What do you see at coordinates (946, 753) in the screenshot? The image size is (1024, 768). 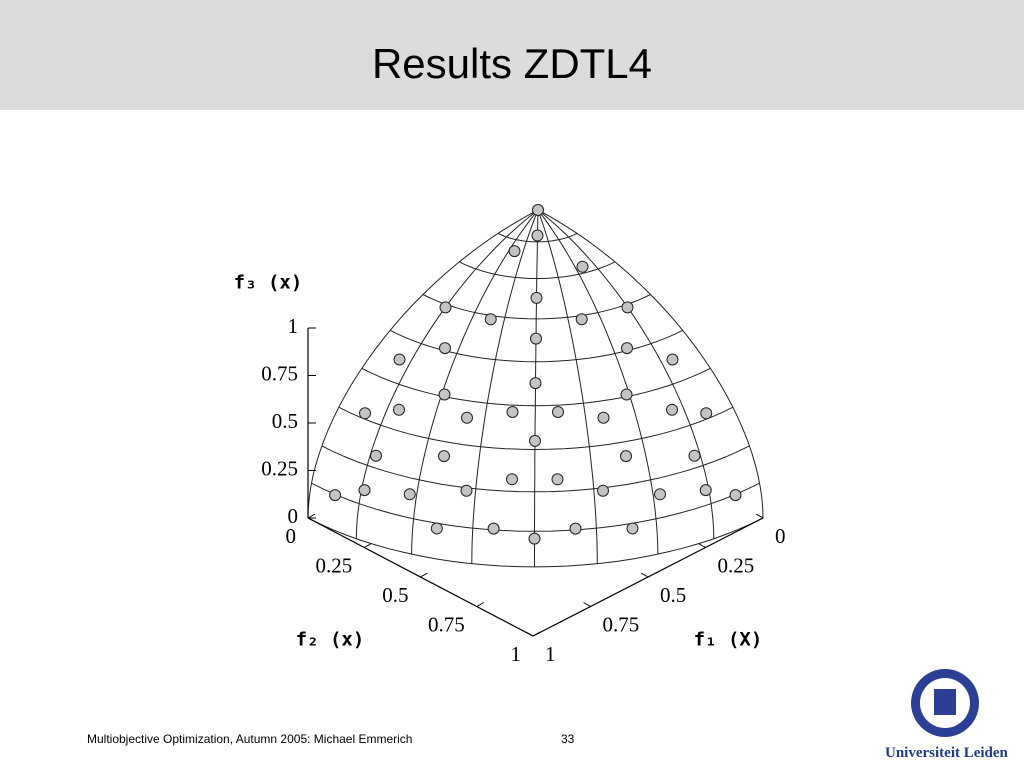 I see `logo-text: Universiteit Leiden` at bounding box center [946, 753].